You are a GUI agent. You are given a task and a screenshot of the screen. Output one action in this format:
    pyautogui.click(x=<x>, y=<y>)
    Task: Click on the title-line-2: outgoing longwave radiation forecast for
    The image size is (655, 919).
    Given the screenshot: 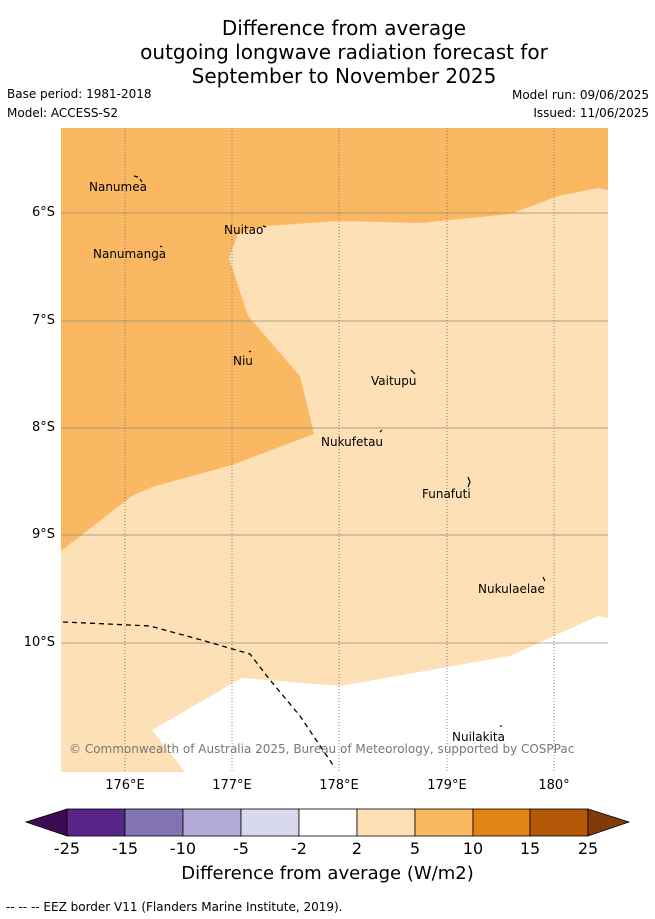 What is the action you would take?
    pyautogui.click(x=344, y=52)
    